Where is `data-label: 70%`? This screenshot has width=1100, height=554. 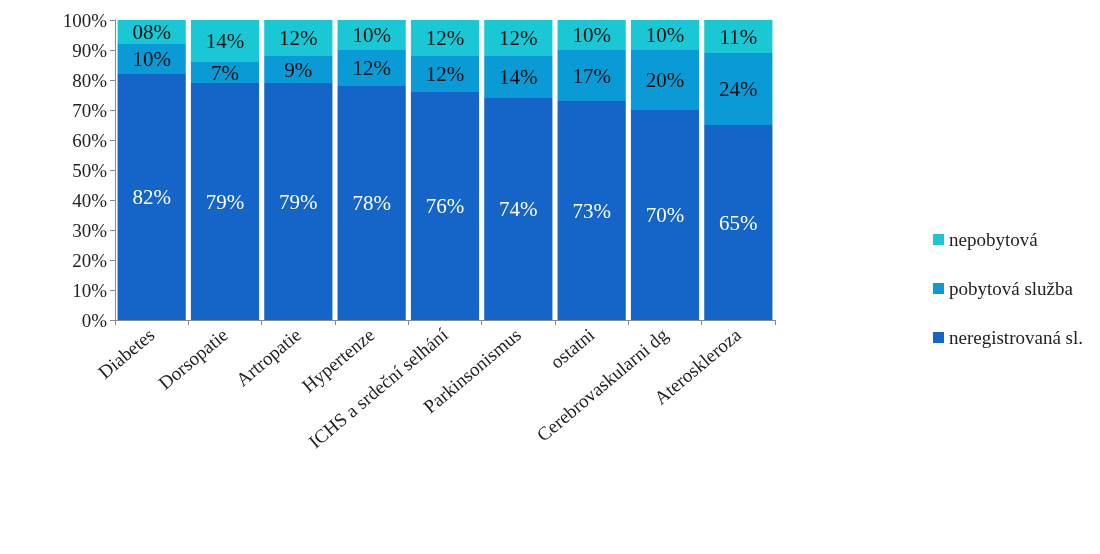 data-label: 70% is located at coordinates (665, 215).